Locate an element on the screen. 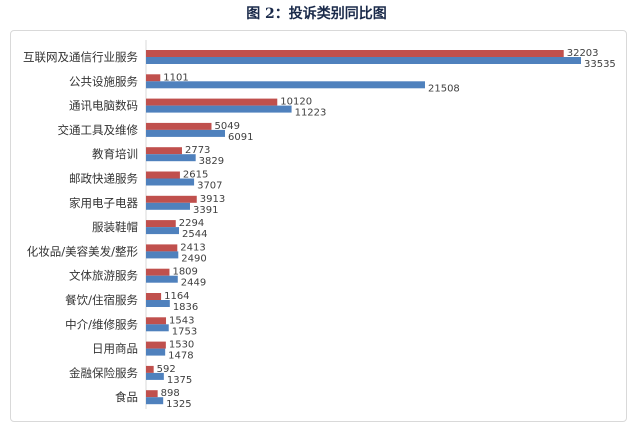  data-label: 2544 is located at coordinates (194, 234).